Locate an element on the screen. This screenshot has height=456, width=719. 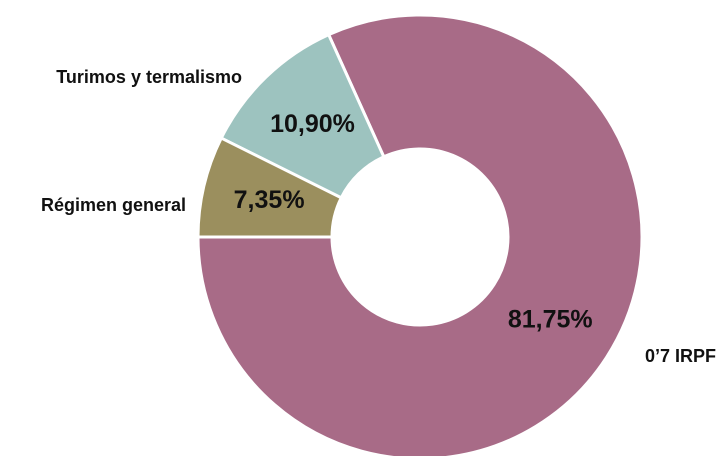
category-label: Turimos y termalismo is located at coordinates (149, 77).